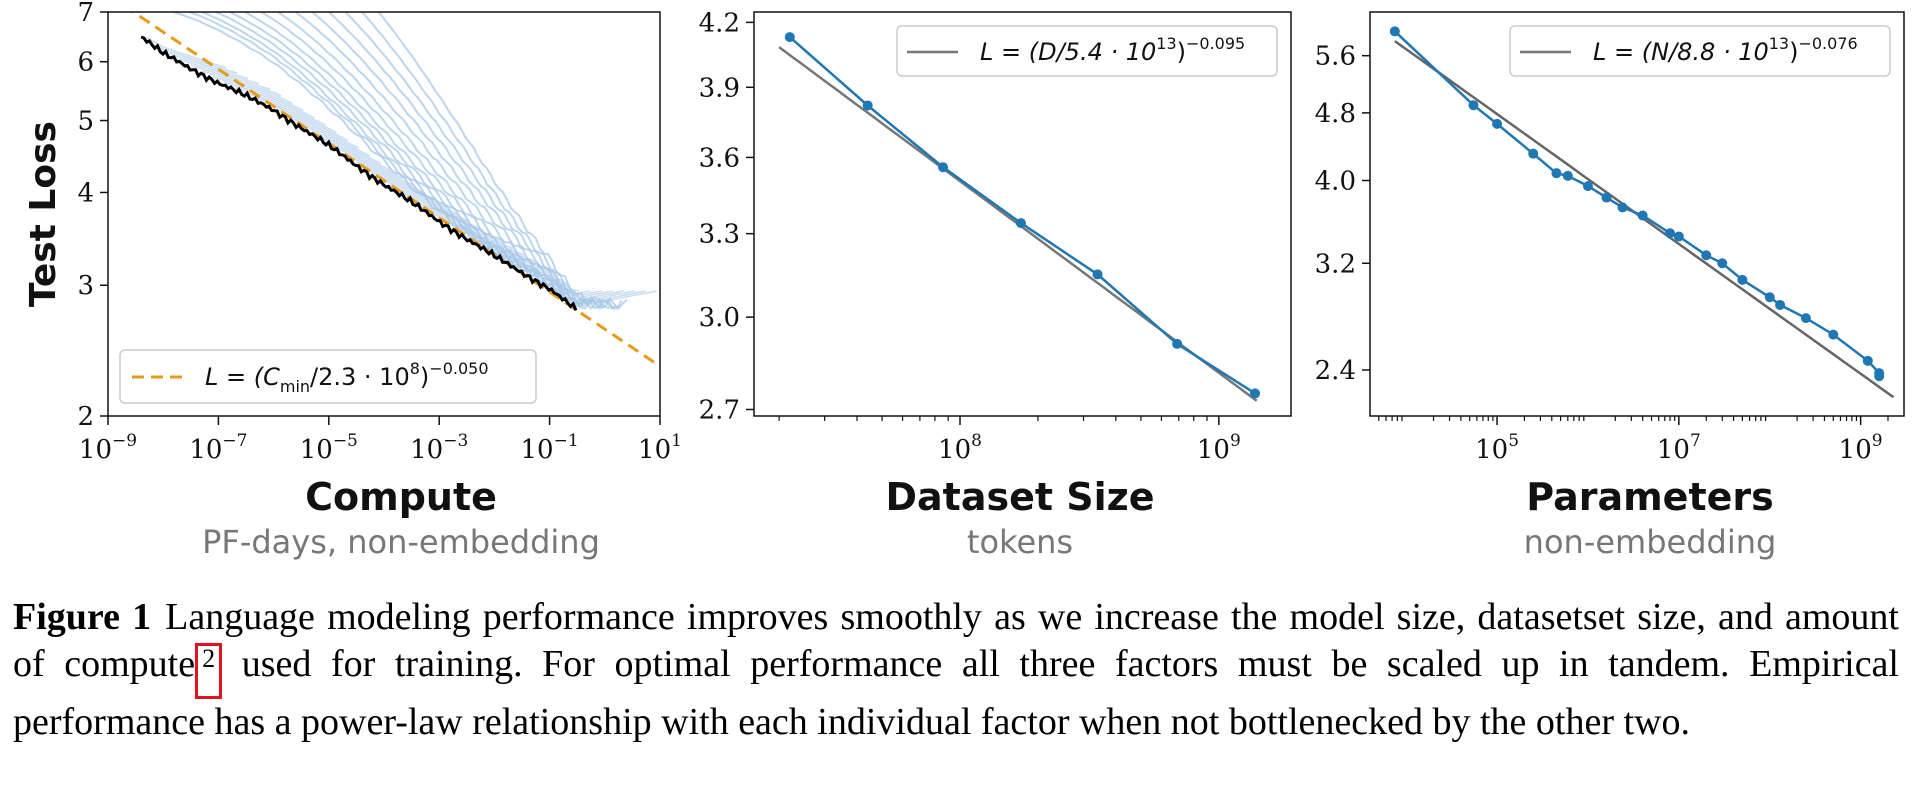 The width and height of the screenshot is (1912, 798). Describe the element at coordinates (1335, 57) in the screenshot. I see `y-tick-label: 5.6` at that location.